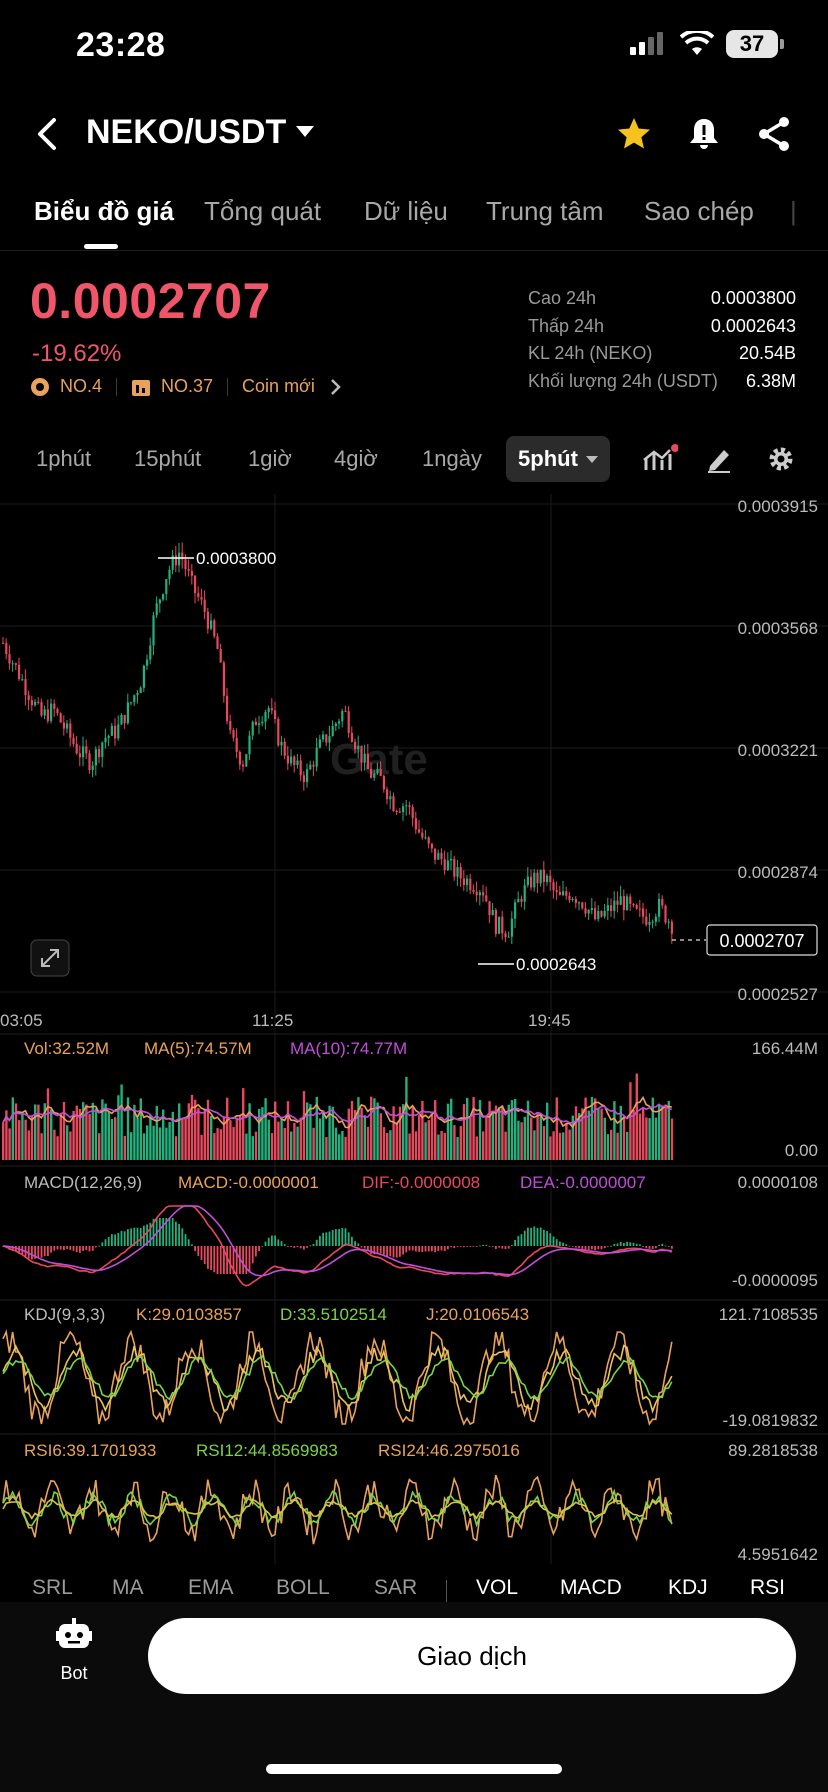 This screenshot has width=828, height=1792. Describe the element at coordinates (278, 386) in the screenshot. I see `new-coin-tag: Coin mới` at that location.